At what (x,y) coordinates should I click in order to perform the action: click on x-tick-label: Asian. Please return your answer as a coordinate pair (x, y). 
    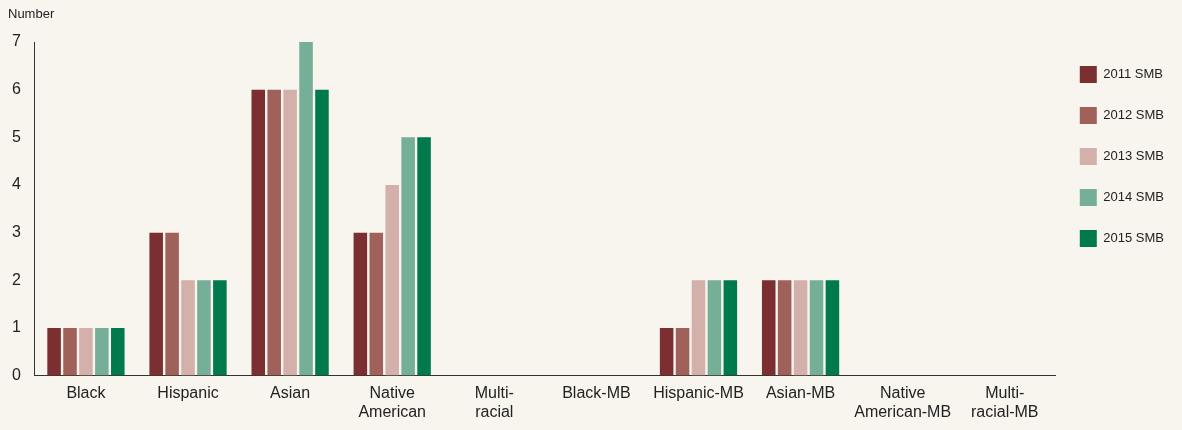
    Looking at the image, I should click on (290, 392).